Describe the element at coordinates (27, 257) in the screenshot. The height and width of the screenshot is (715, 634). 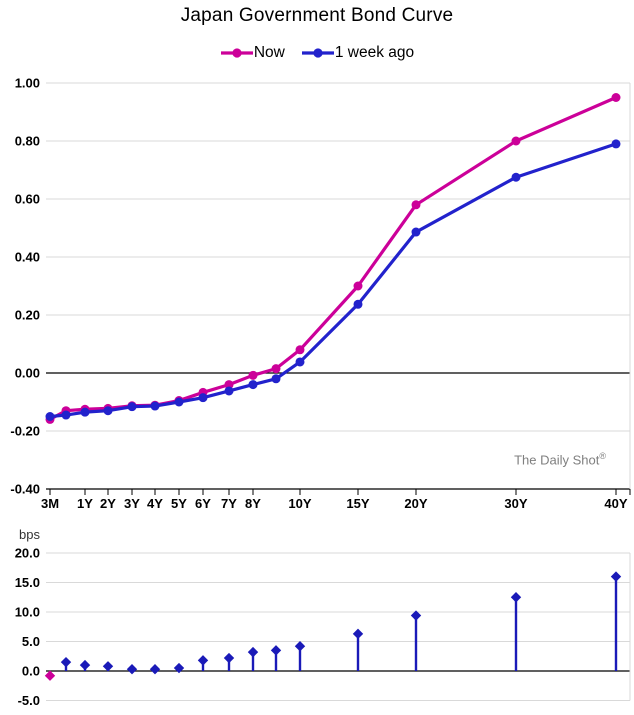
I see `y-axis-tick-label: 0.40` at that location.